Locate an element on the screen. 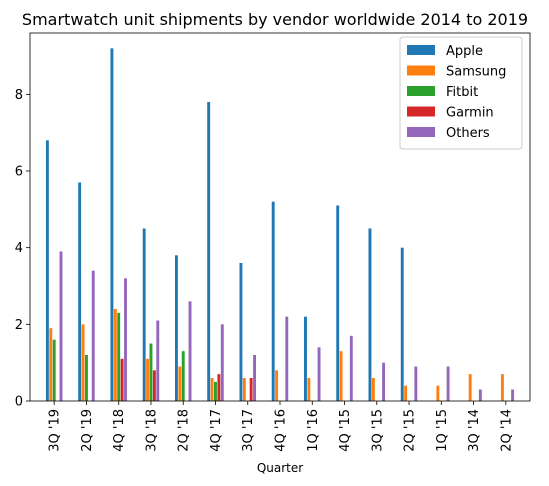  legend-swatch-others is located at coordinates (421, 132).